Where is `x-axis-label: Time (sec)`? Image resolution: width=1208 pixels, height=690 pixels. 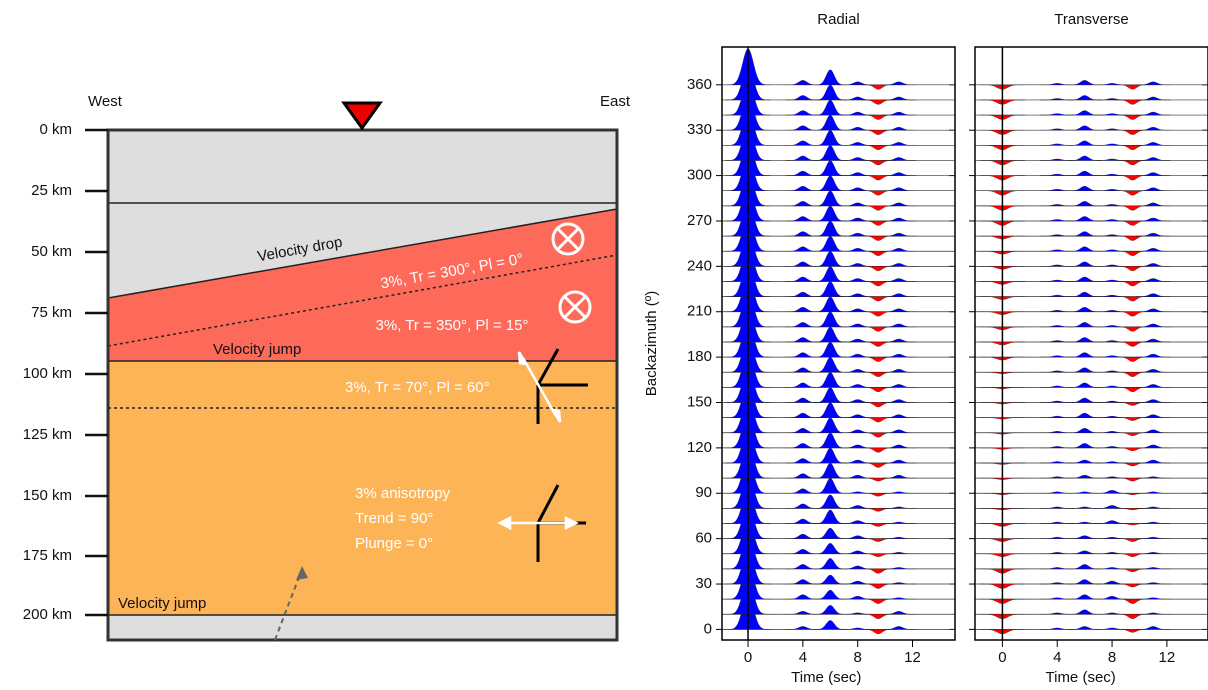 x-axis-label: Time (sec) is located at coordinates (1081, 677).